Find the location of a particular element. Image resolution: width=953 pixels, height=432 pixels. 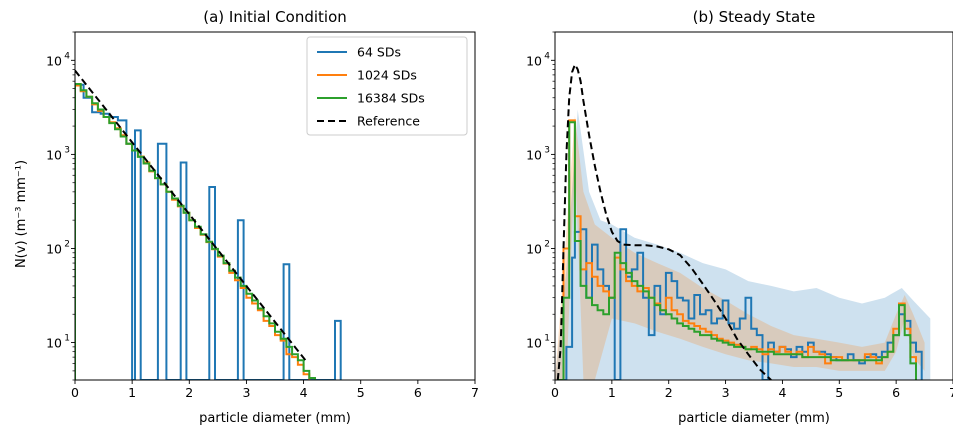

legend-label: 1024 SDs is located at coordinates (387, 75).